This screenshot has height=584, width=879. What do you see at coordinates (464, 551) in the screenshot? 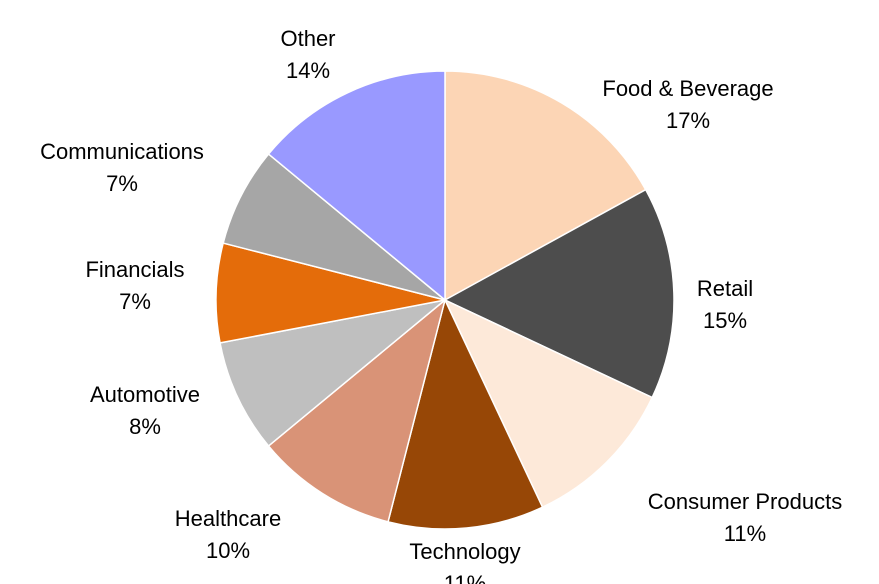
I see `slice-label: Technology` at bounding box center [464, 551].